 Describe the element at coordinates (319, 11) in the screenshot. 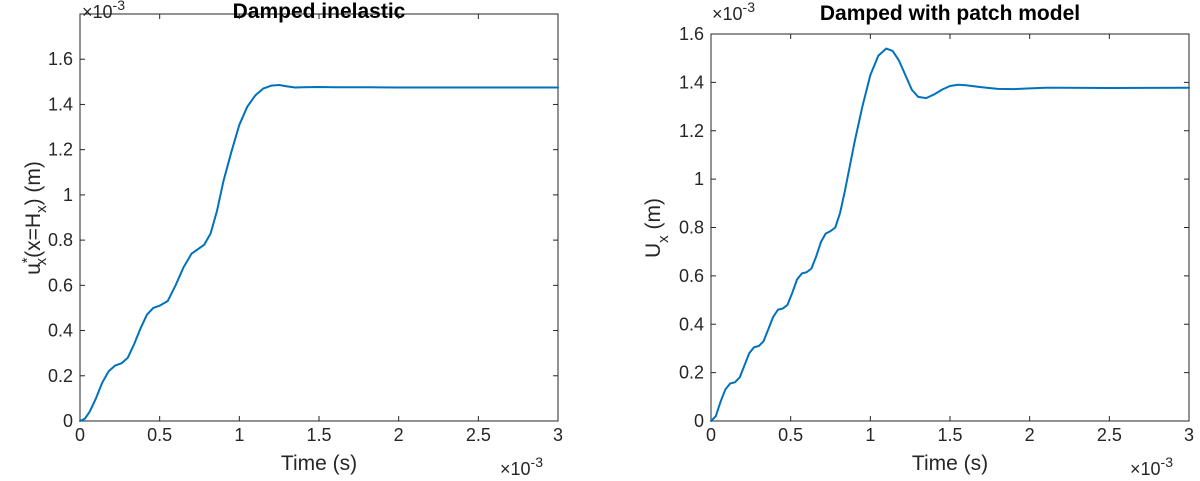

I see `chart-title: Damped inelastic` at that location.